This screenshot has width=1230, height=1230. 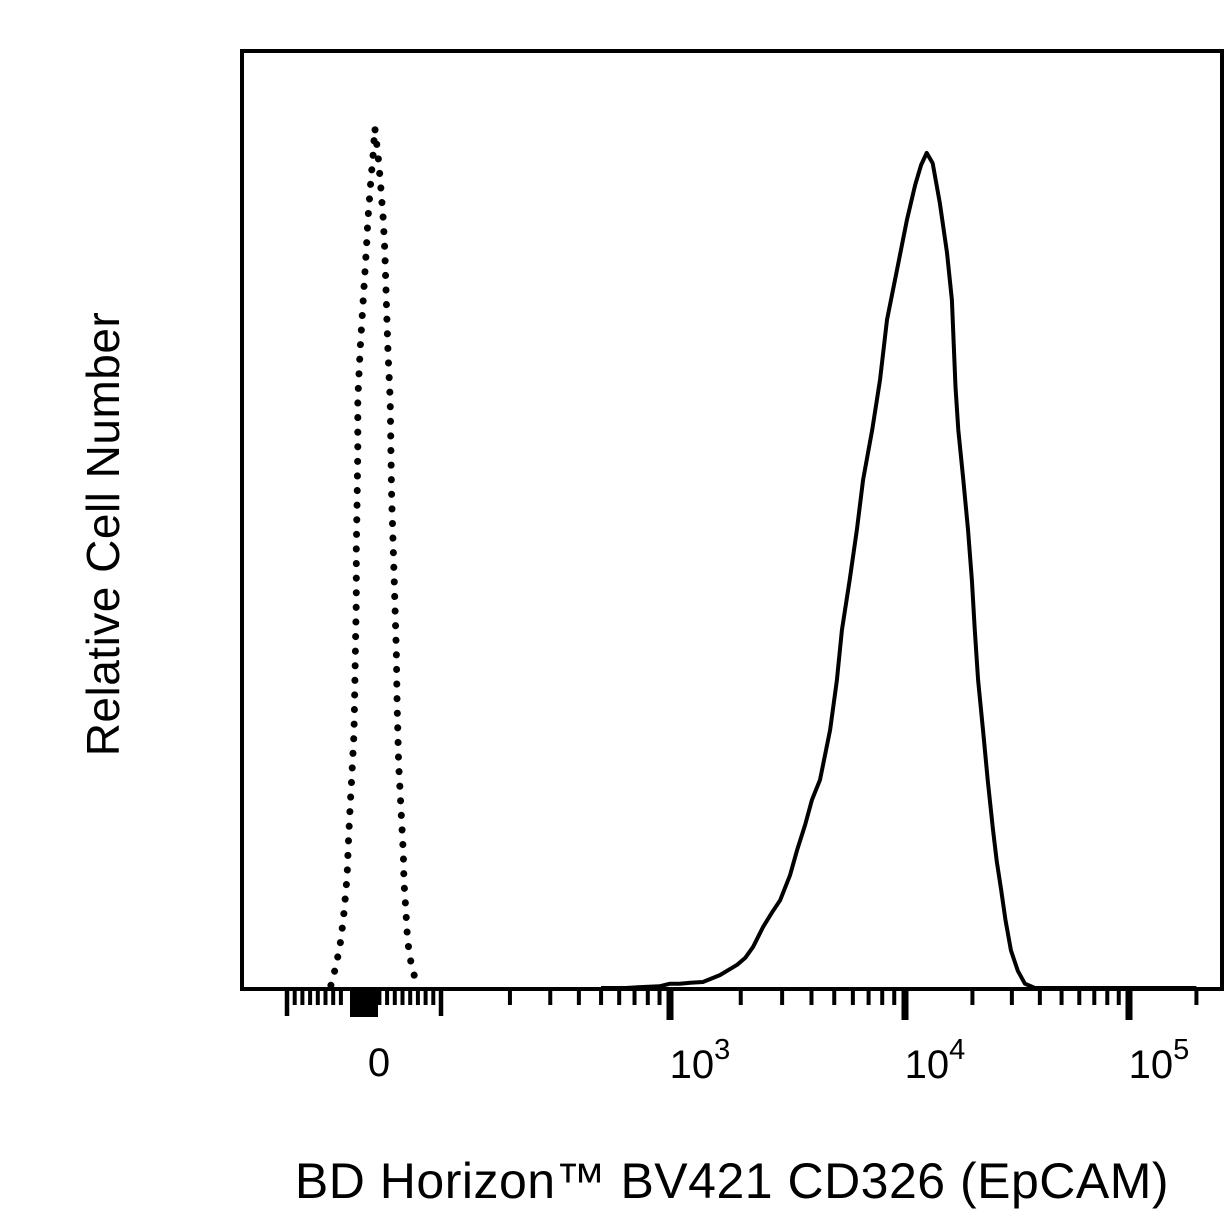 What do you see at coordinates (379, 1063) in the screenshot?
I see `x-axis-tick-label: 0` at bounding box center [379, 1063].